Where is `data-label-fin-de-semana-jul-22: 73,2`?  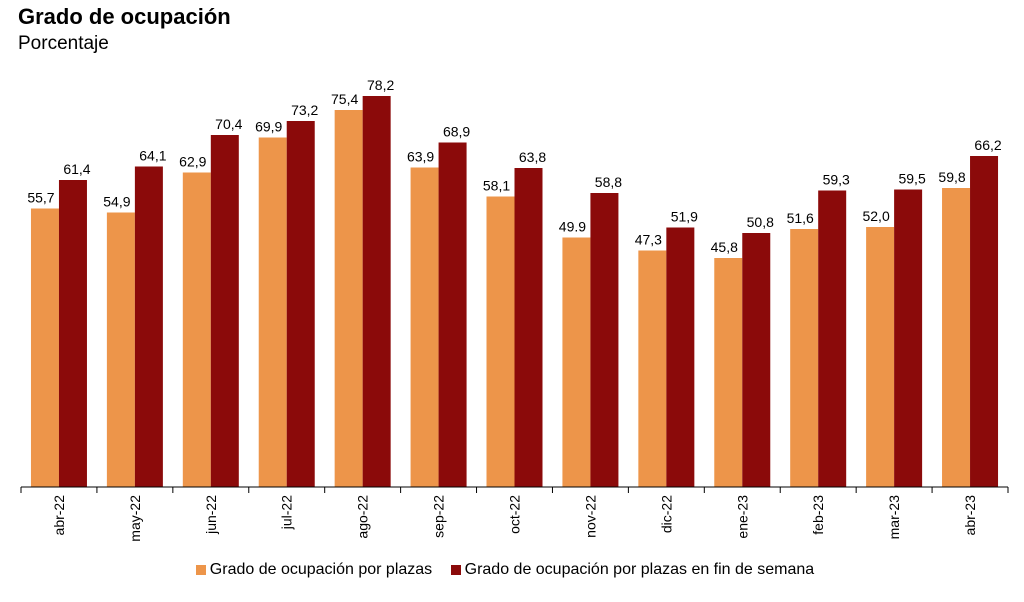
data-label-fin-de-semana-jul-22: 73,2 is located at coordinates (304, 110).